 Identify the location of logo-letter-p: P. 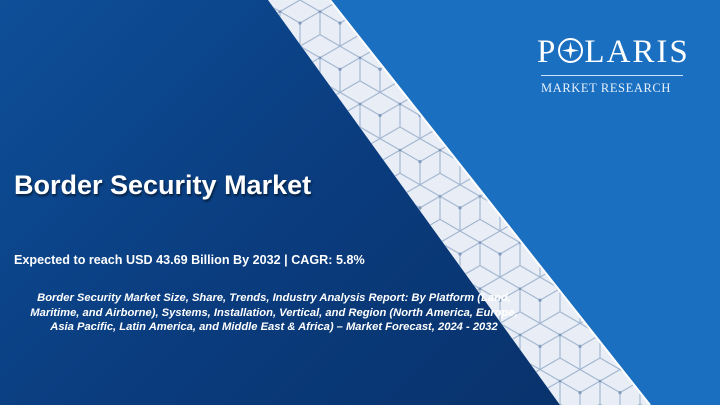
(547, 52).